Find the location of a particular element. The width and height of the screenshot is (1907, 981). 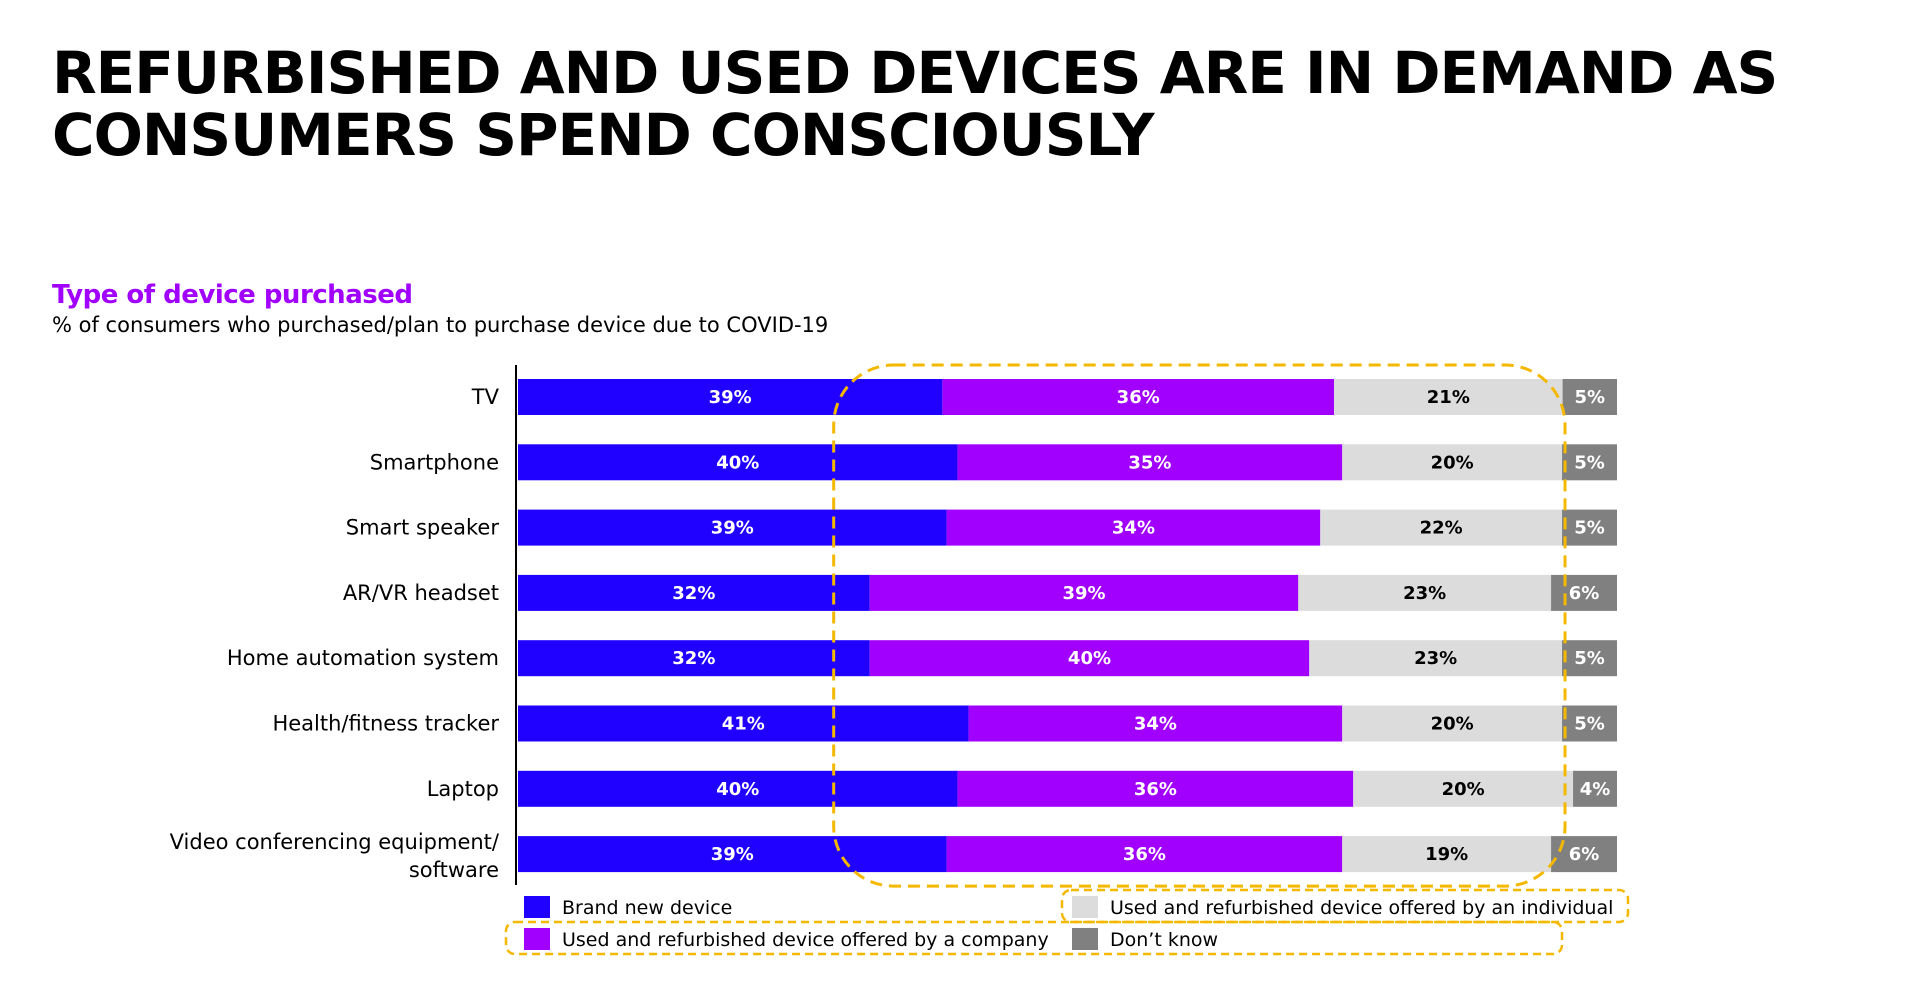

bar-row-tv: TV 39% 36% 21% 5% is located at coordinates (1044, 397).